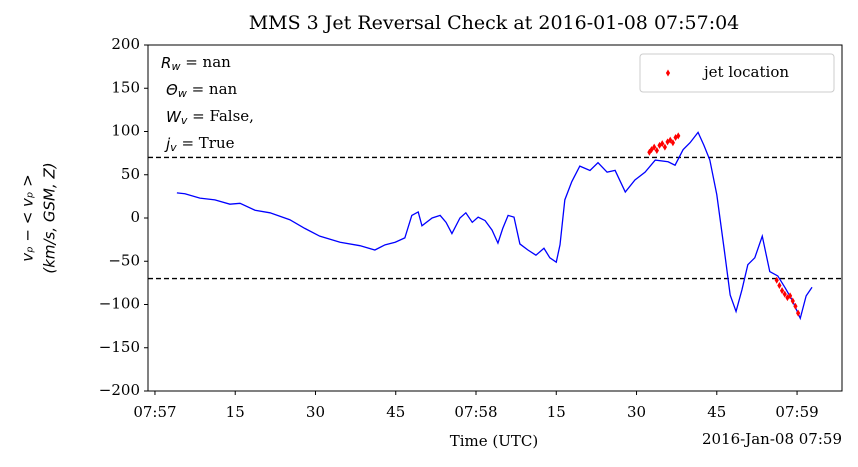  Describe the element at coordinates (119, 390) in the screenshot. I see `y-tick-label: −200` at that location.